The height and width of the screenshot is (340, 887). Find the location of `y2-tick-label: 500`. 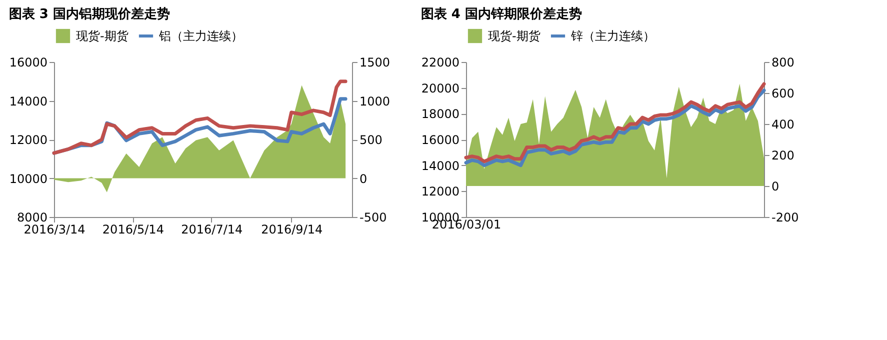

y2-tick-label: 500 is located at coordinates (371, 140).